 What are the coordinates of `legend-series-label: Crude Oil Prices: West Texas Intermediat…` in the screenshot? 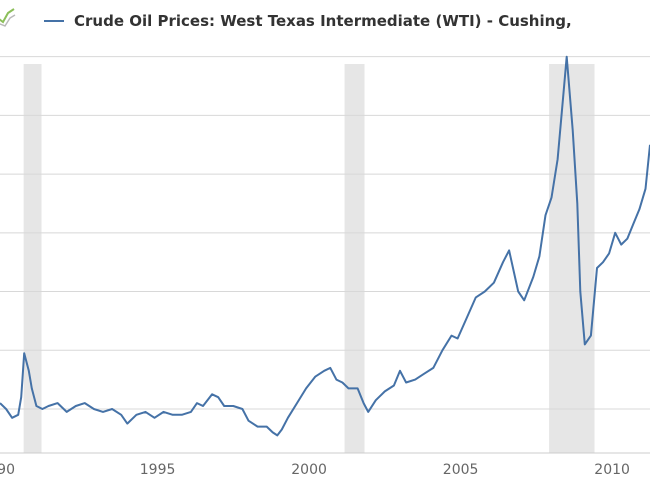 It's located at (323, 21).